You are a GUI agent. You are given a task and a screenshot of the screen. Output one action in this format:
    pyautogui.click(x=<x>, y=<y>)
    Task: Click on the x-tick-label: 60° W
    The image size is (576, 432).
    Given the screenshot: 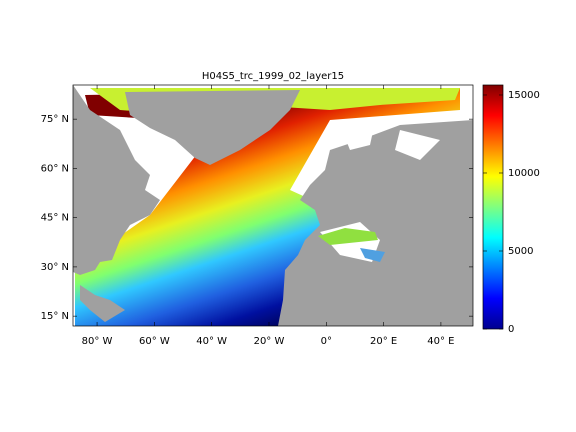 What is the action you would take?
    pyautogui.click(x=154, y=341)
    